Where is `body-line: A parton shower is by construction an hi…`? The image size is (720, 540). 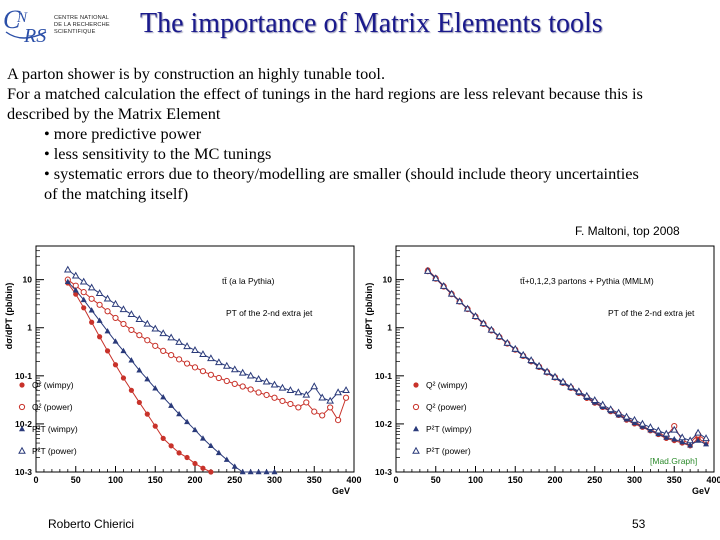
body-line: A parton shower is by construction an hi… is located at coordinates (196, 73).